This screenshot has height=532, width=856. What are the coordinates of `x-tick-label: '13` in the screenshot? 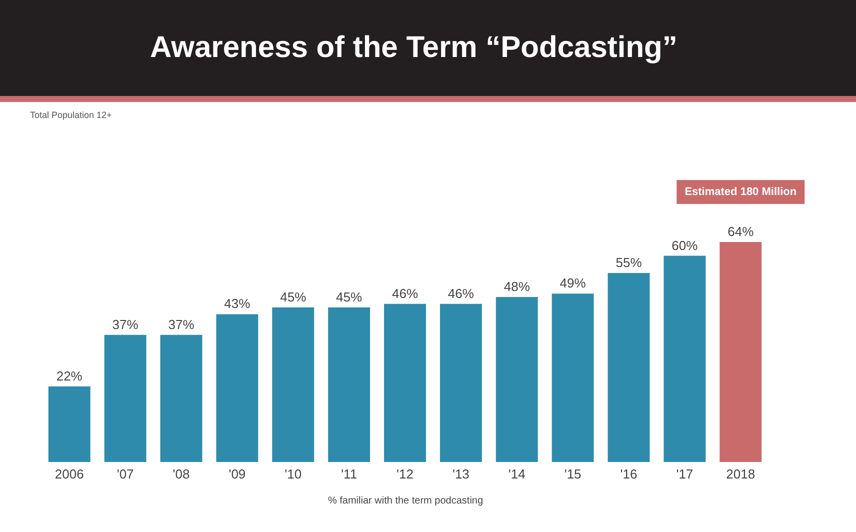 It's located at (461, 474).